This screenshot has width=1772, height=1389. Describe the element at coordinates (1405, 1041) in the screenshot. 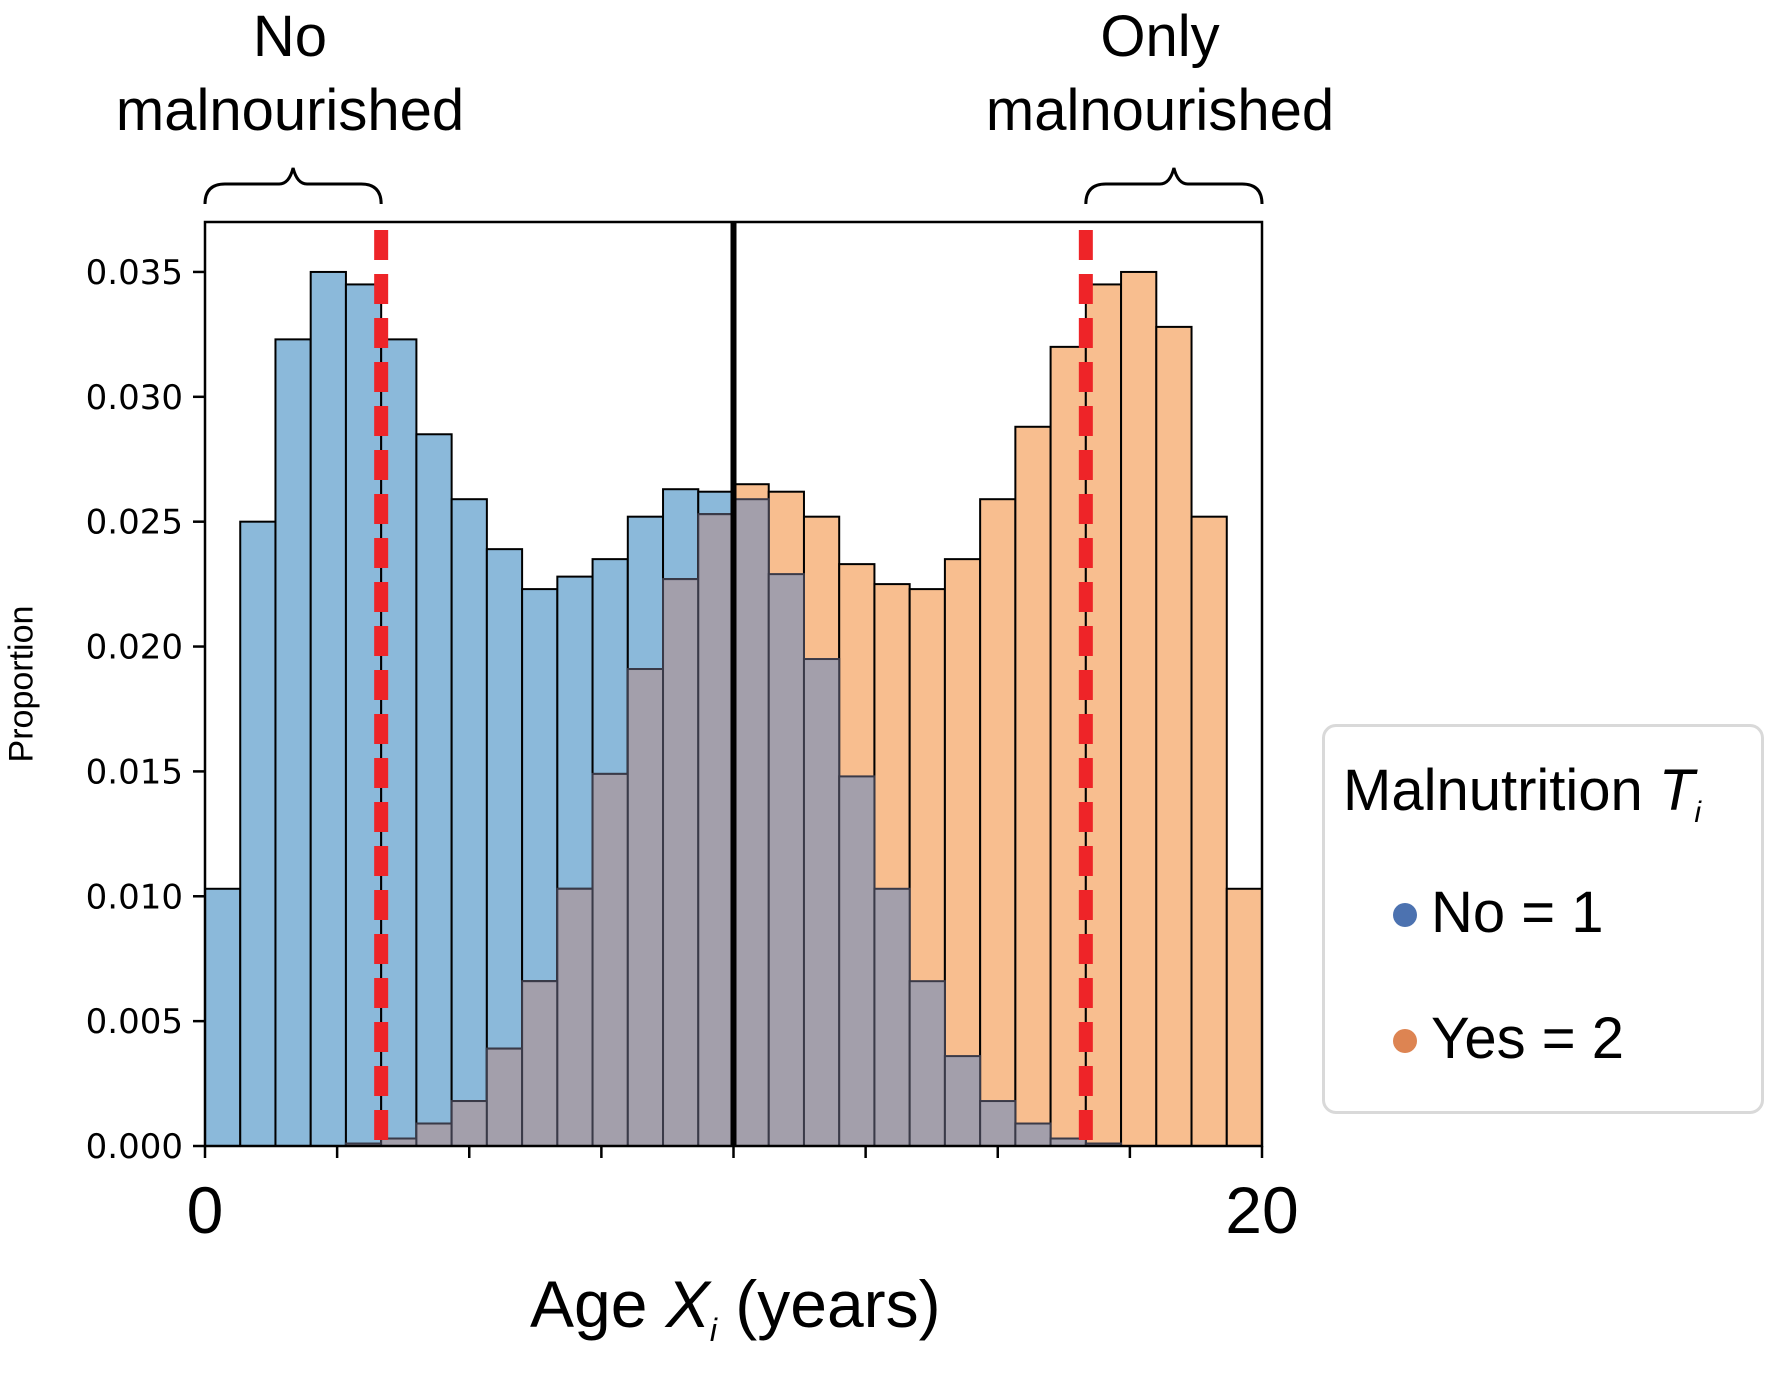

I see `legend-marker-yes` at that location.